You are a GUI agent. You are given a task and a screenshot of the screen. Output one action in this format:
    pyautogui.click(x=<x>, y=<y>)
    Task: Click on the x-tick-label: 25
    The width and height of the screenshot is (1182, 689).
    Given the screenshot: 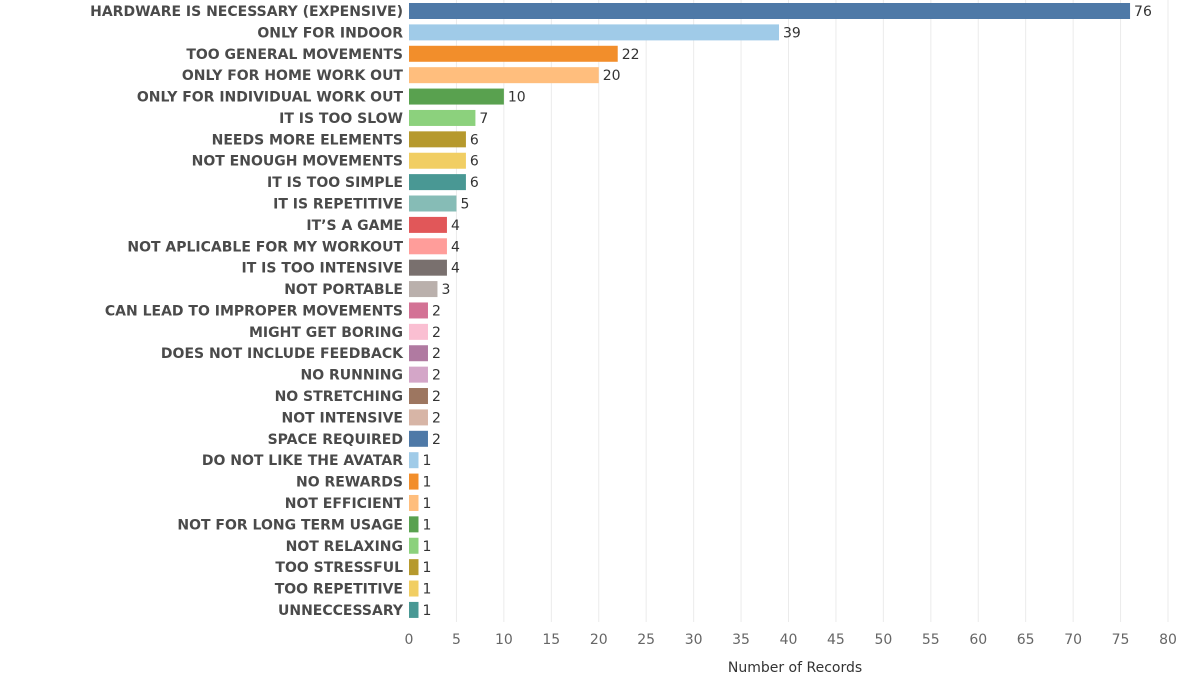 What is the action you would take?
    pyautogui.click(x=646, y=640)
    